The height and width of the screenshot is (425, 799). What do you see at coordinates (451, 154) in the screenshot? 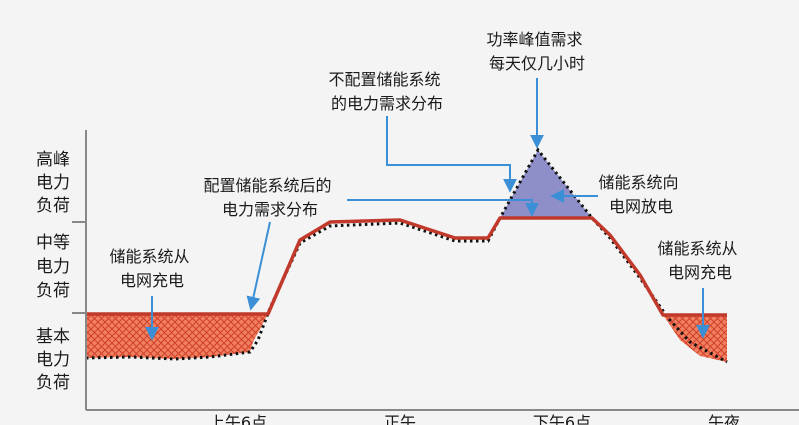
I see `arrow-without-storage` at bounding box center [451, 154].